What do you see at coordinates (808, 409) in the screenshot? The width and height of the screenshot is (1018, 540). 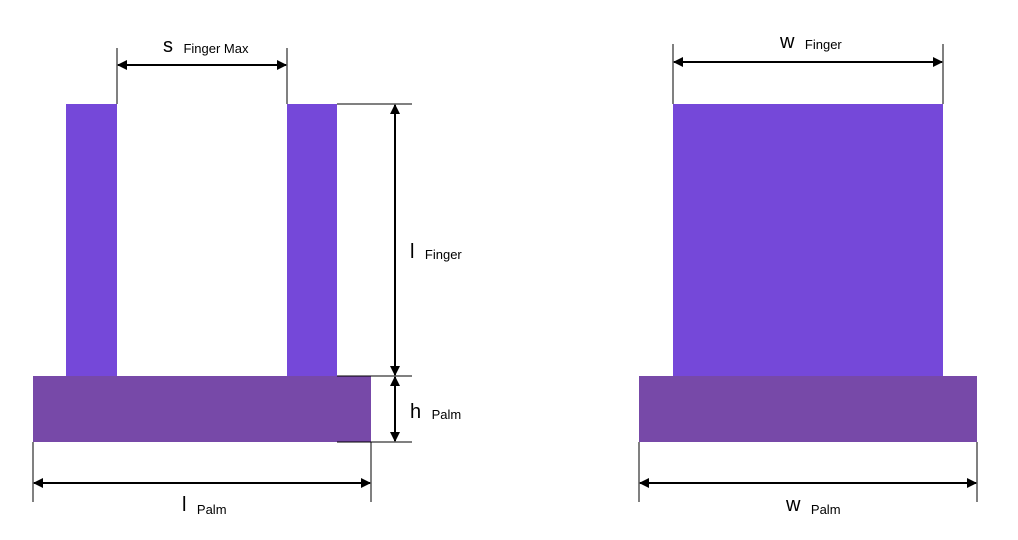 I see `palm-front` at bounding box center [808, 409].